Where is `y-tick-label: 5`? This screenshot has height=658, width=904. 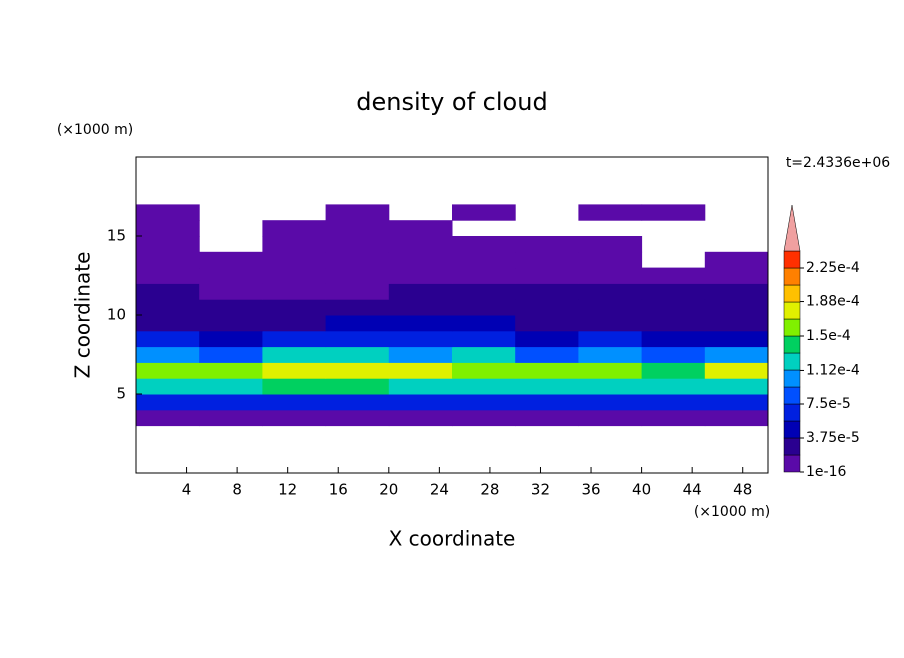
y-tick-label: 5 is located at coordinates (121, 394).